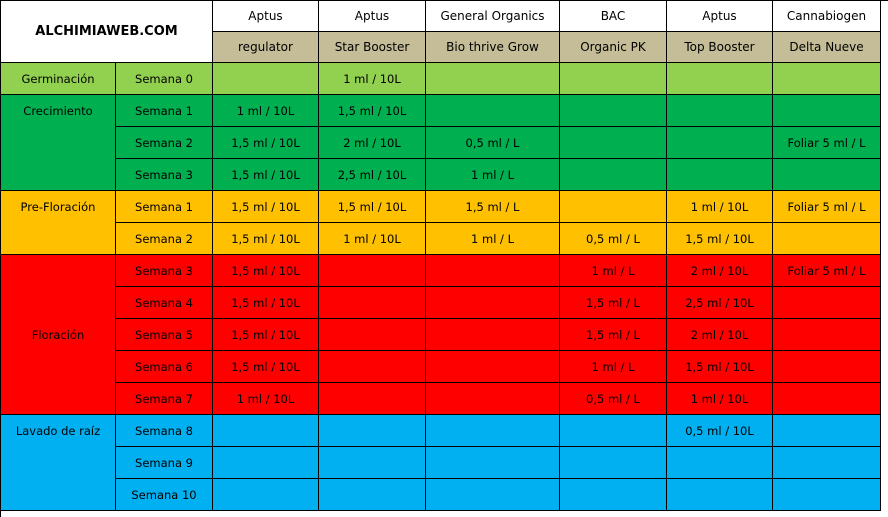  Describe the element at coordinates (58, 143) in the screenshot. I see `stage-label: Crecimiento` at that location.